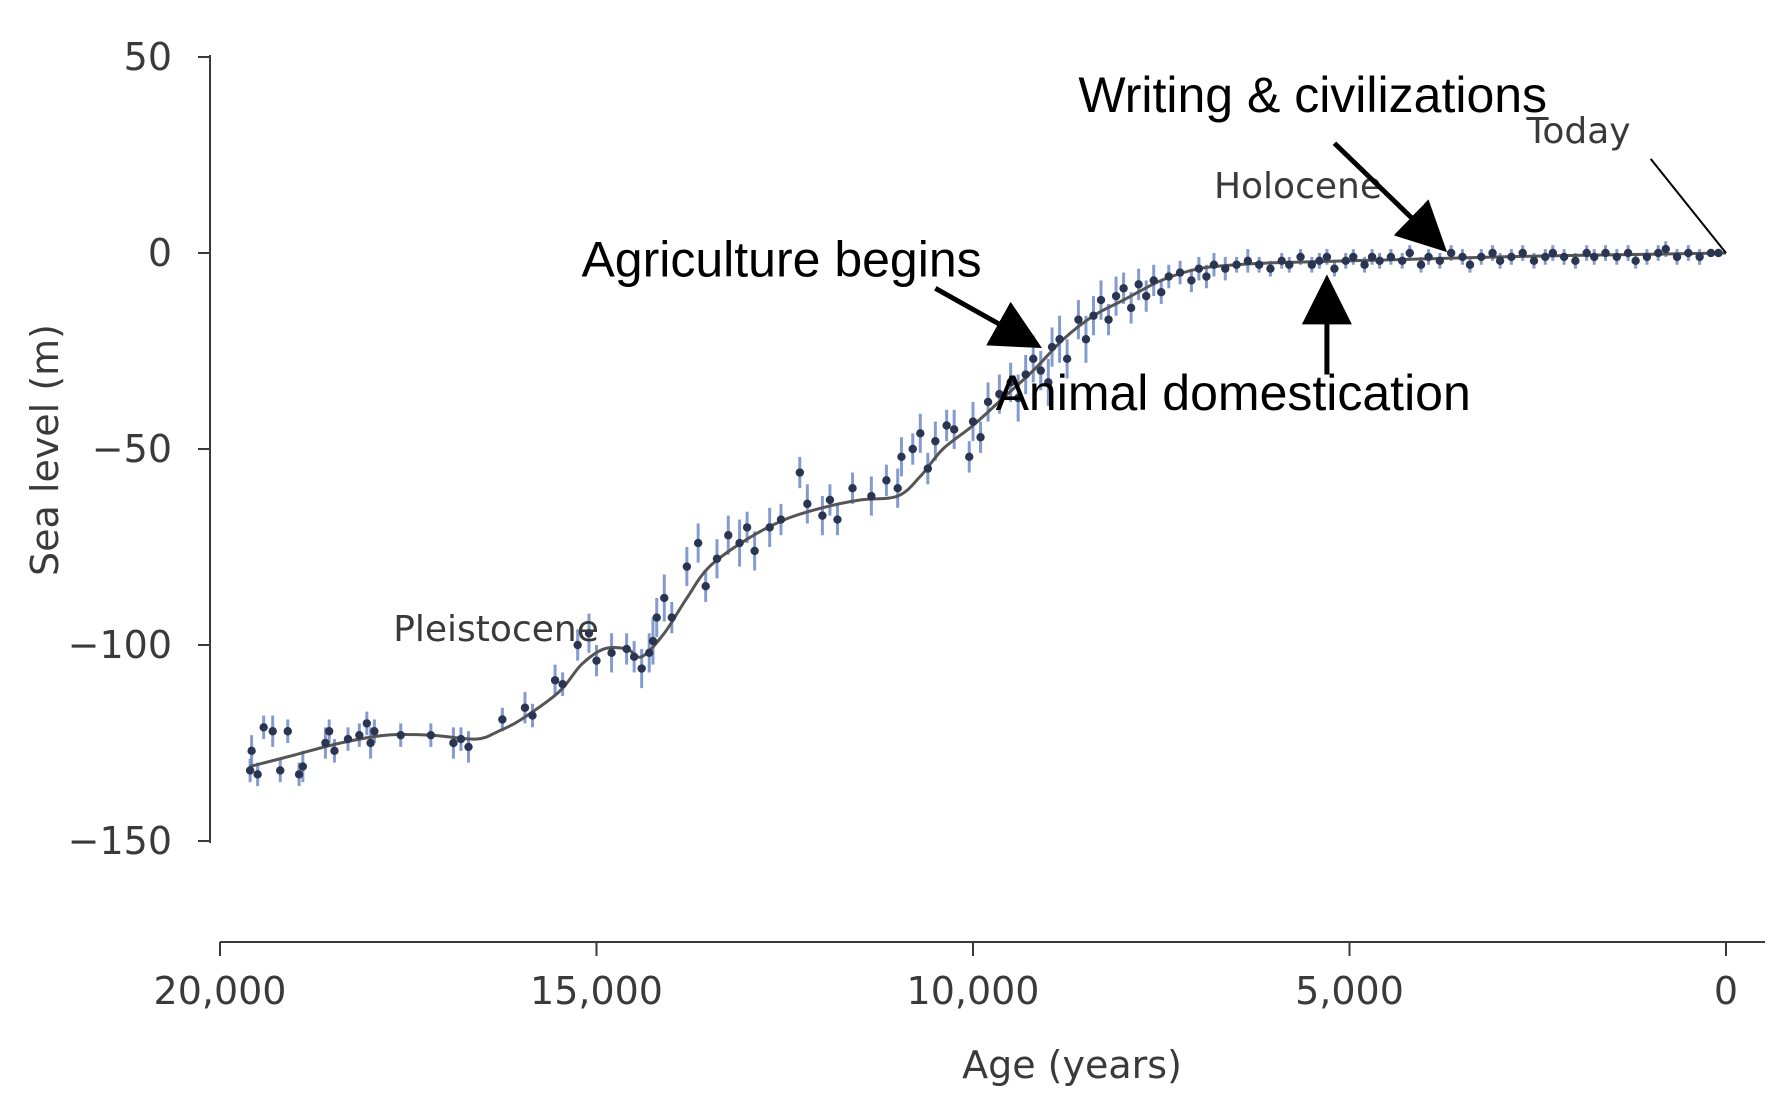 The image size is (1790, 1094). What do you see at coordinates (781, 260) in the screenshot?
I see `event-label: Agriculture begins` at bounding box center [781, 260].